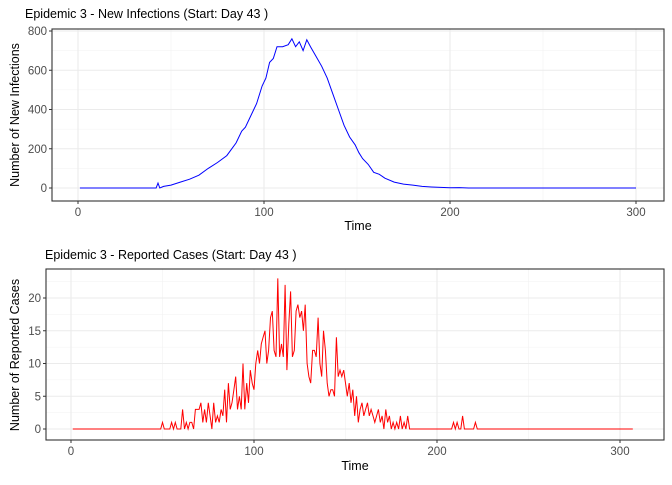 Image resolution: width=672 pixels, height=485 pixels. Describe the element at coordinates (37, 32) in the screenshot. I see `y-tick-label: 800` at that location.